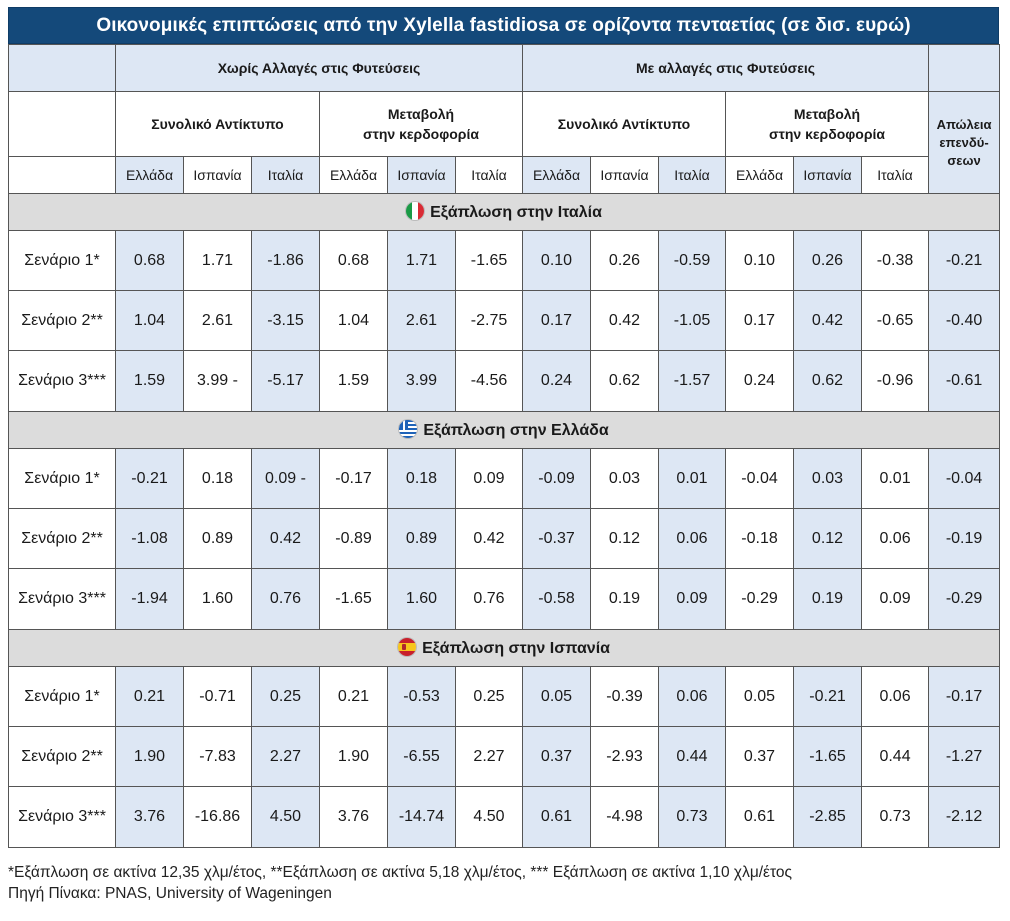  I want to click on value-cell: -0.17, so click(353, 478).